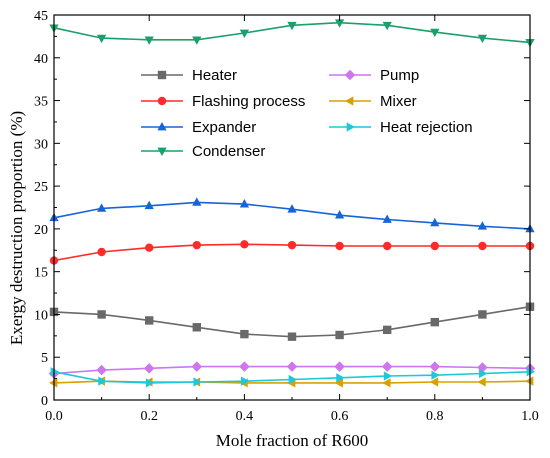  What do you see at coordinates (41, 144) in the screenshot?
I see `y-tick-label: 30` at bounding box center [41, 144].